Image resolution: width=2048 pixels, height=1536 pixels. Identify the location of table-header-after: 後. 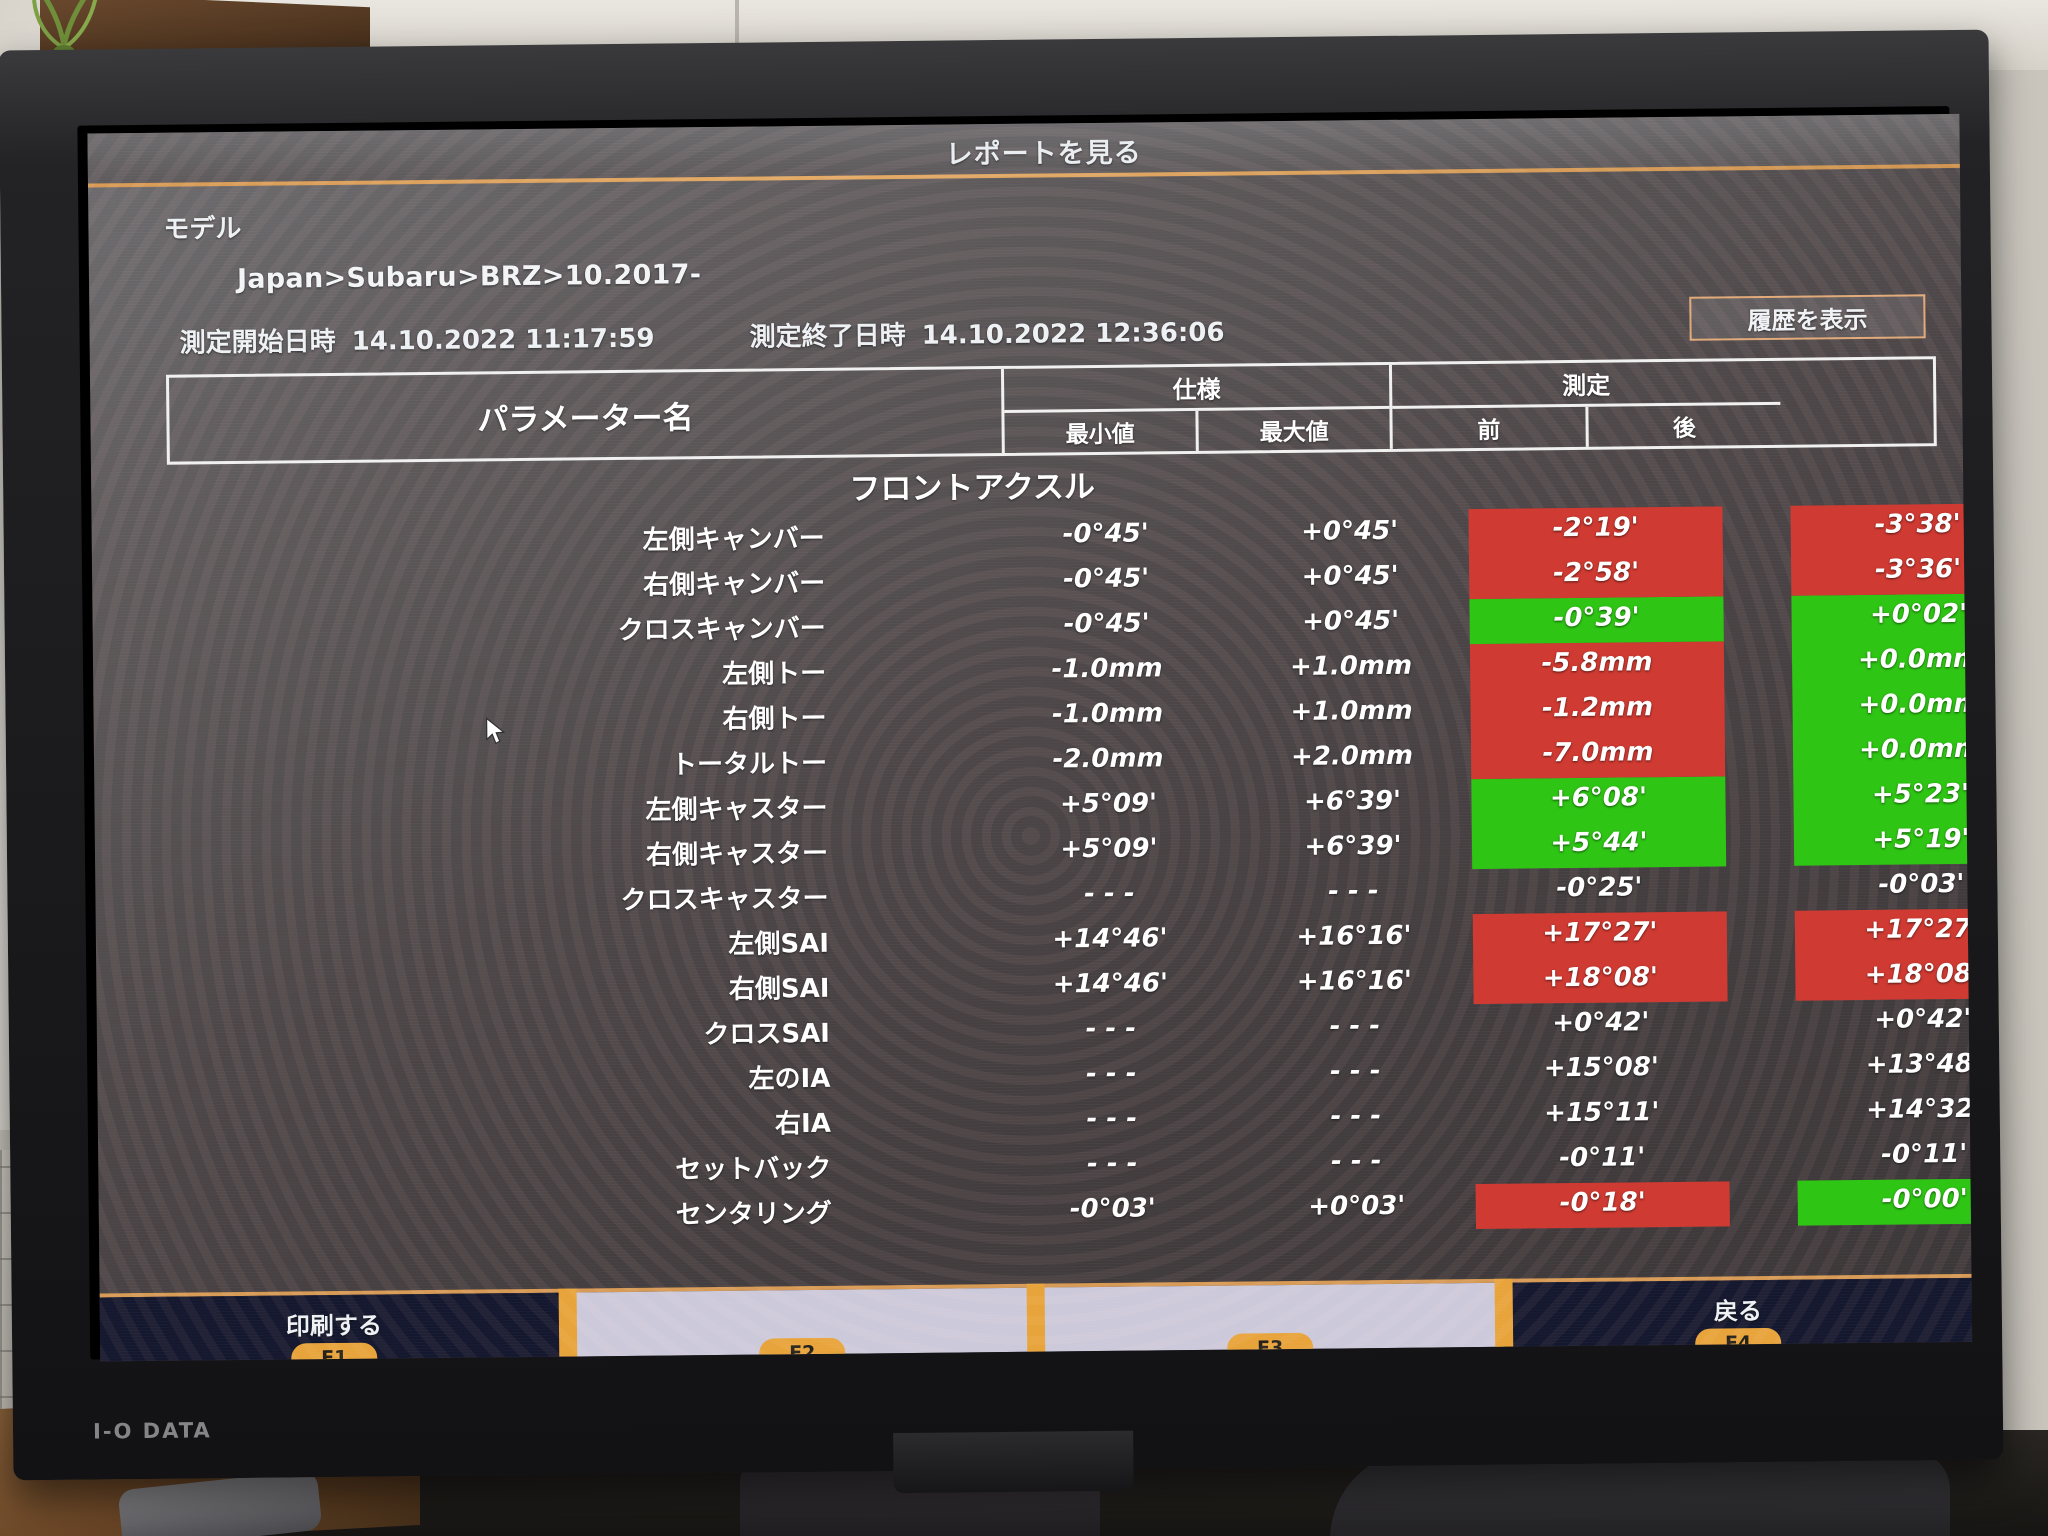
(1684, 428).